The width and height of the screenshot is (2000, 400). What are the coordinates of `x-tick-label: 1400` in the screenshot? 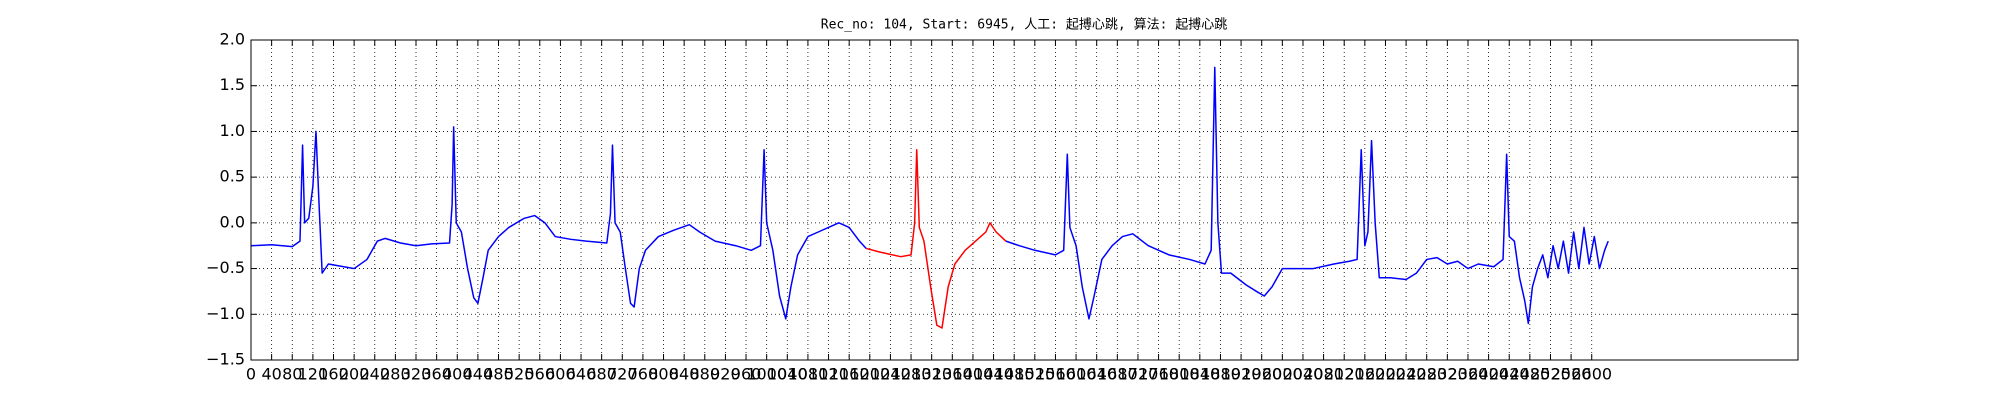 It's located at (973, 374).